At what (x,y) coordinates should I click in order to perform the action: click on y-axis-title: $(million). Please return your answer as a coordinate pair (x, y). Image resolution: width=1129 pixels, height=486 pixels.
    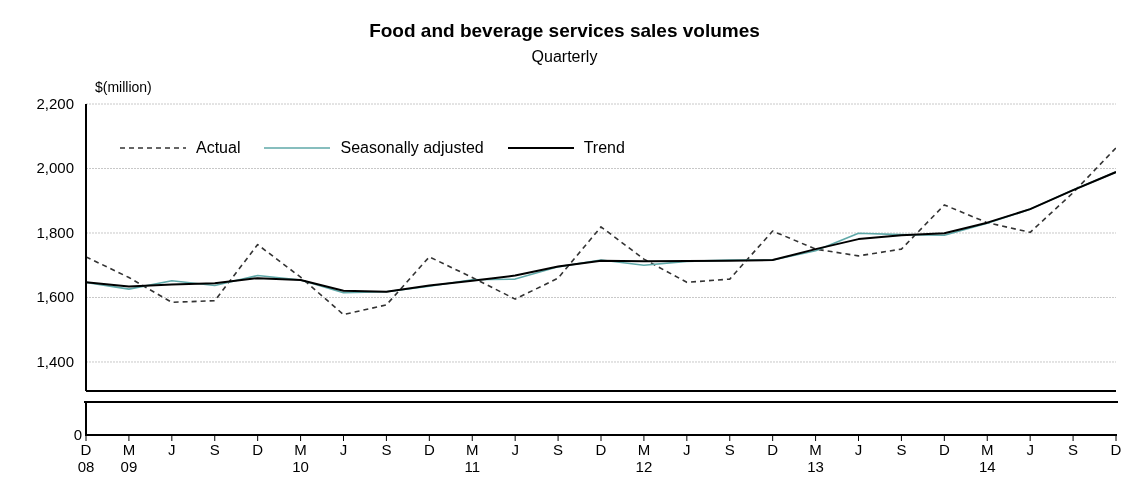
    Looking at the image, I should click on (123, 87).